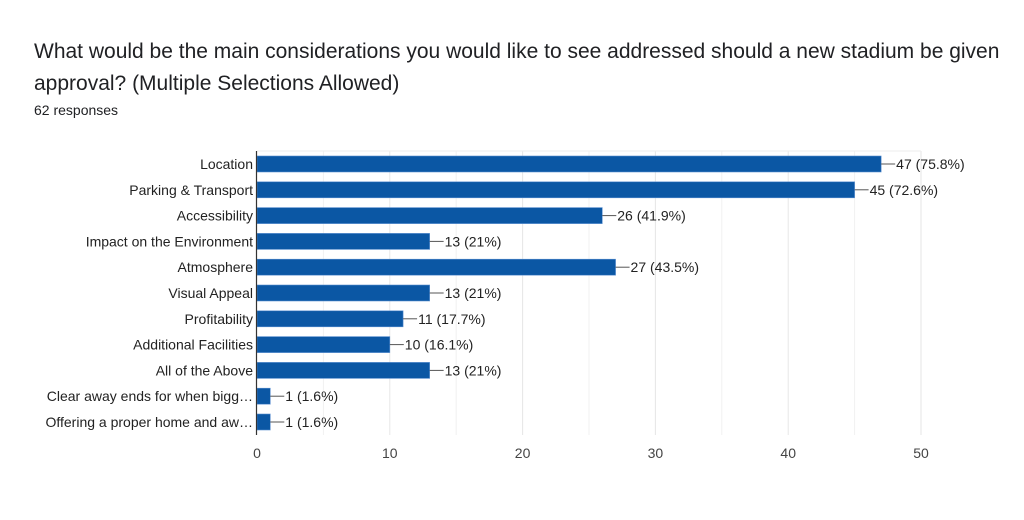 The height and width of the screenshot is (520, 1024). Describe the element at coordinates (921, 453) in the screenshot. I see `x-tick-label: 50` at that location.